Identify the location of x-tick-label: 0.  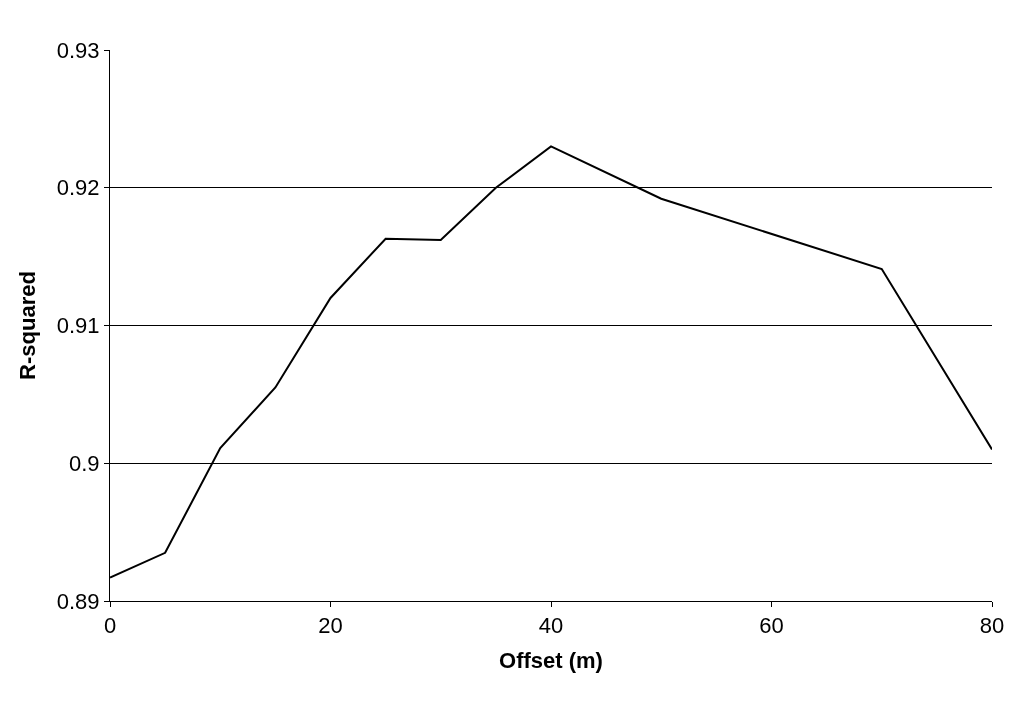
(110, 626).